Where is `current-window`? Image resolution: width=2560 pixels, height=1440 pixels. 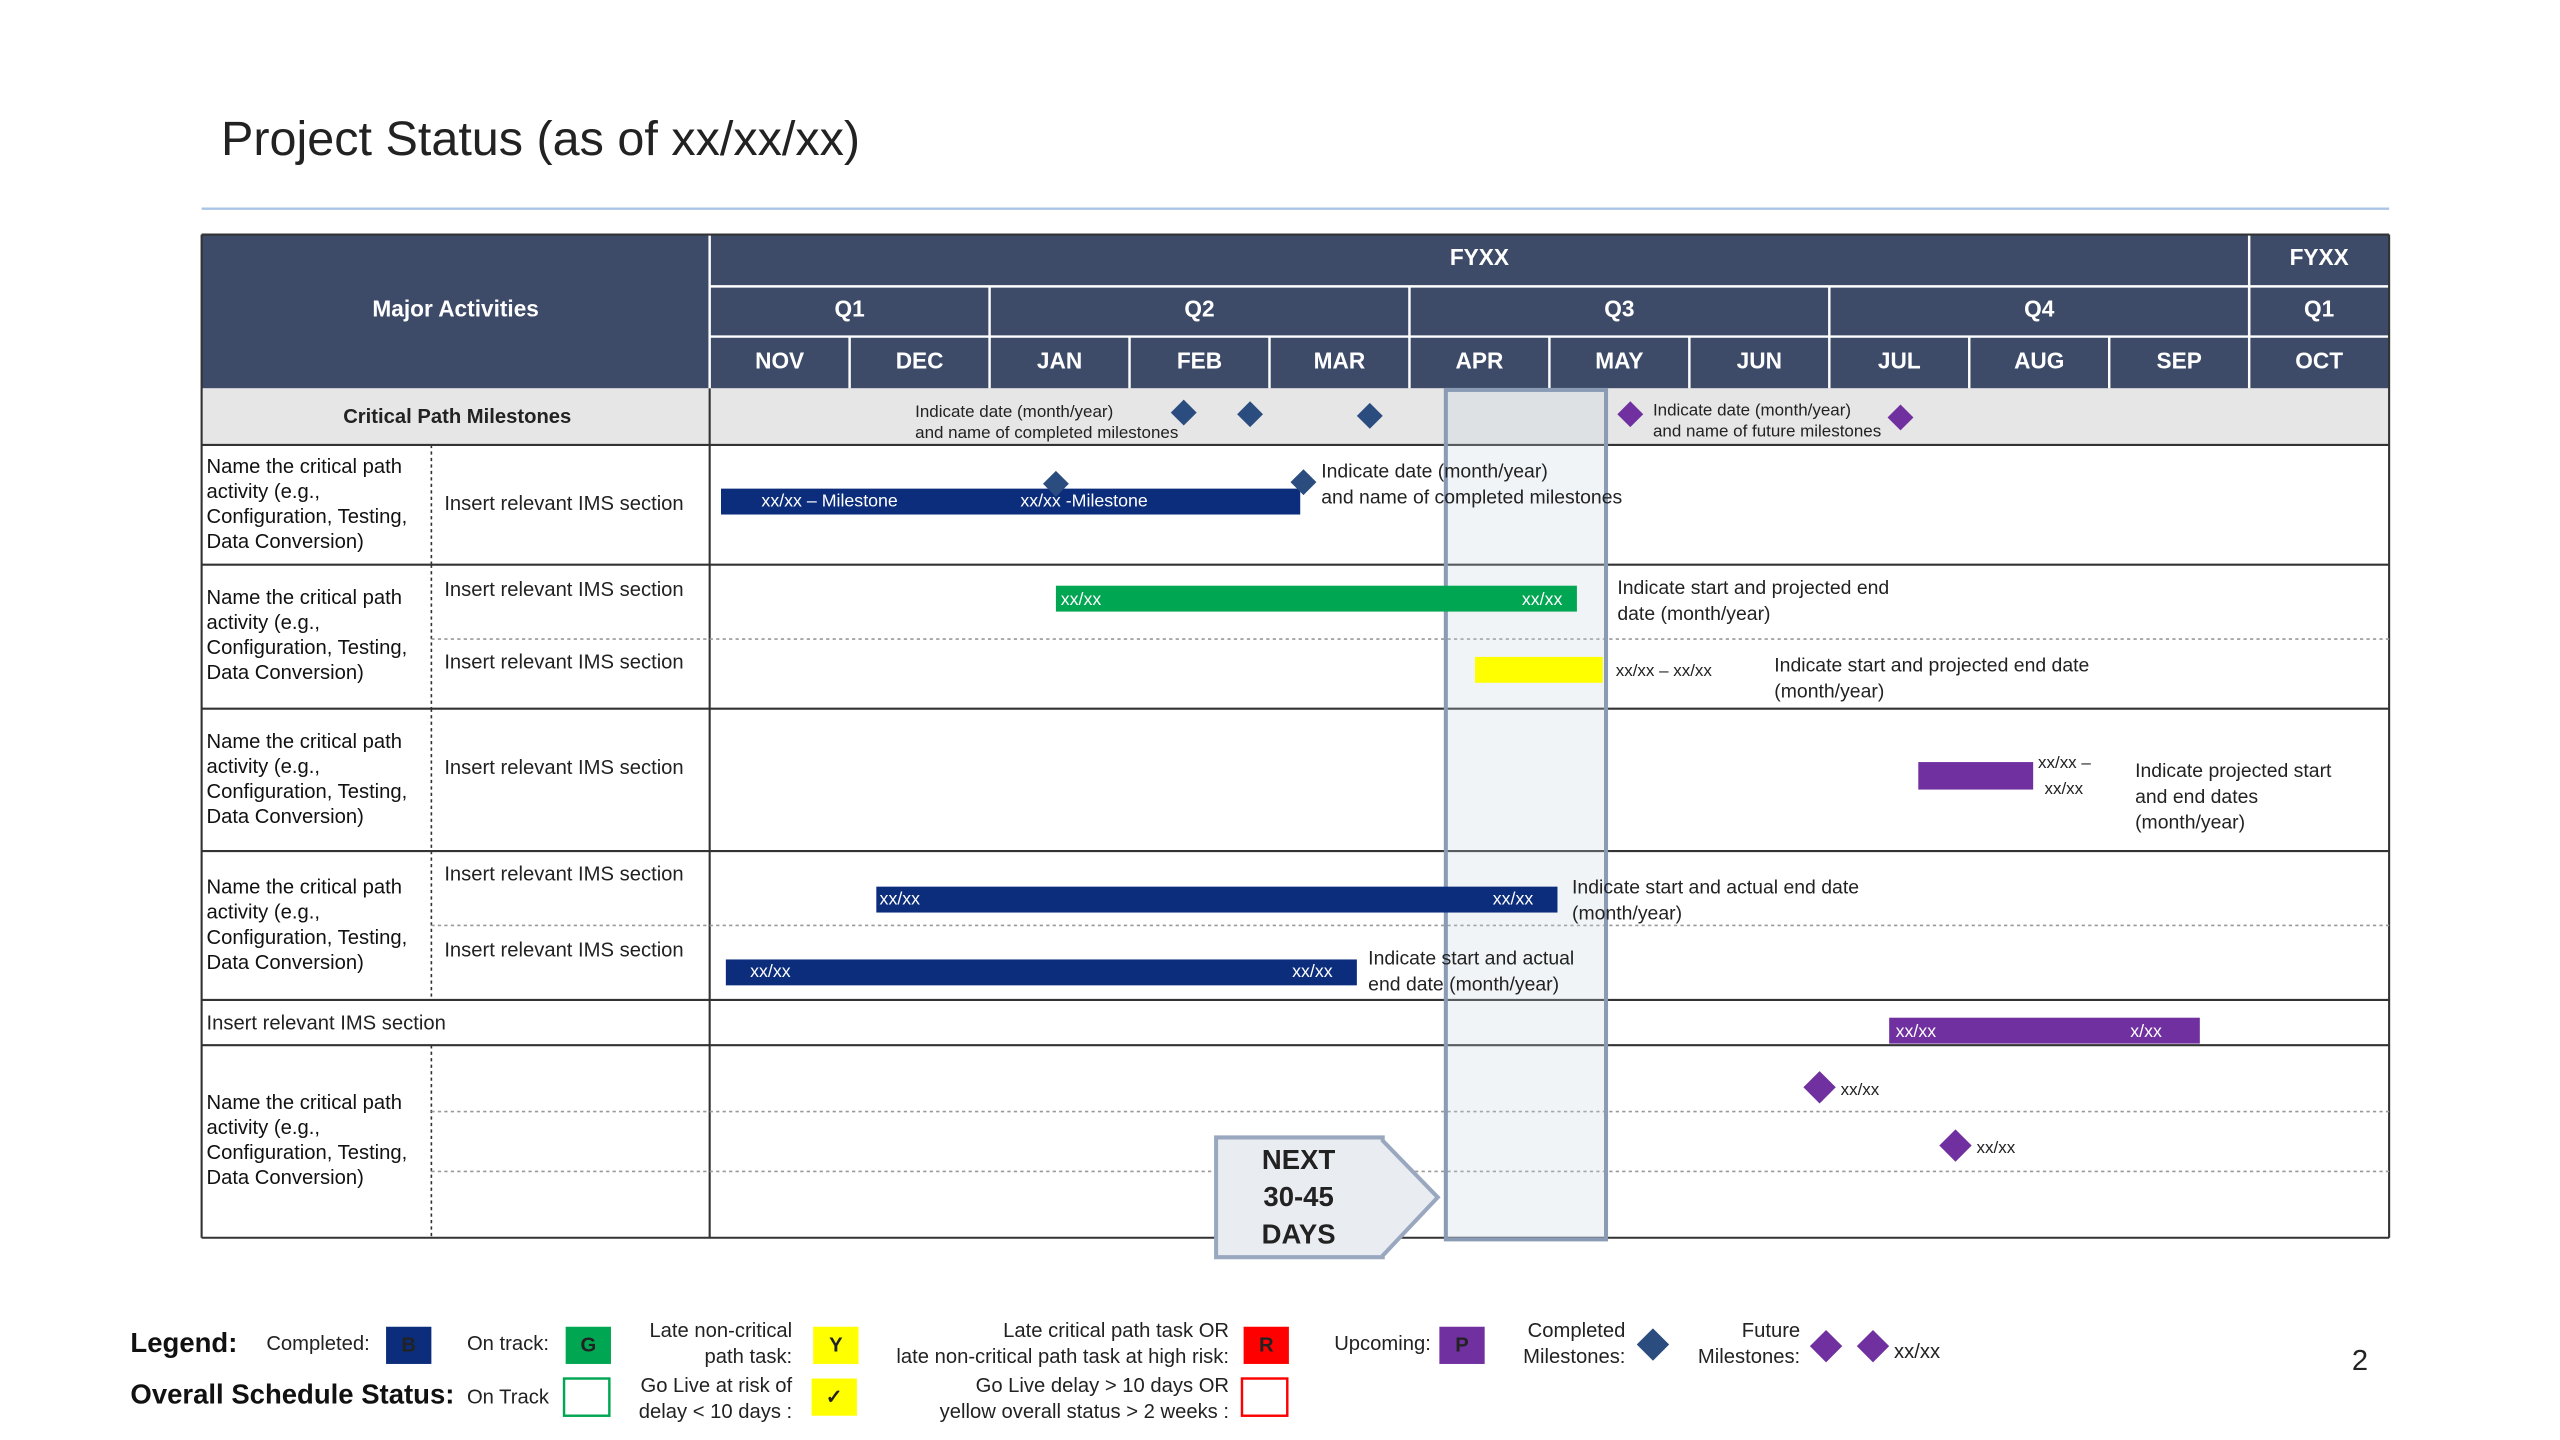 current-window is located at coordinates (1526, 814).